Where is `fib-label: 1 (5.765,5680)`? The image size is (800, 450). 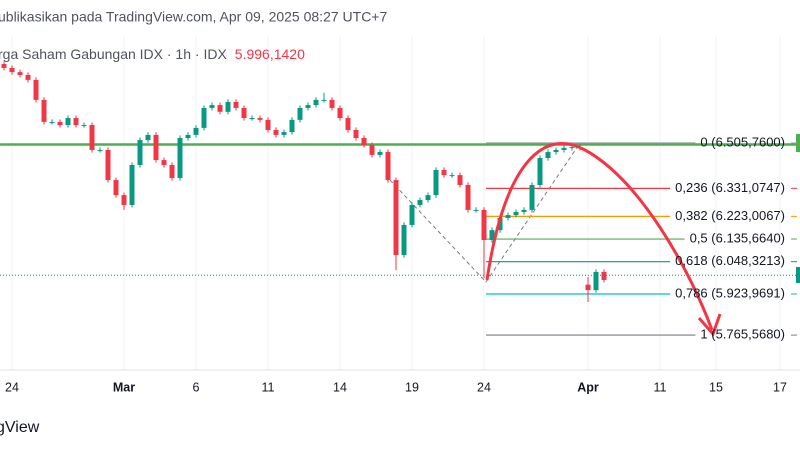 fib-label: 1 (5.765,5680) is located at coordinates (742, 334).